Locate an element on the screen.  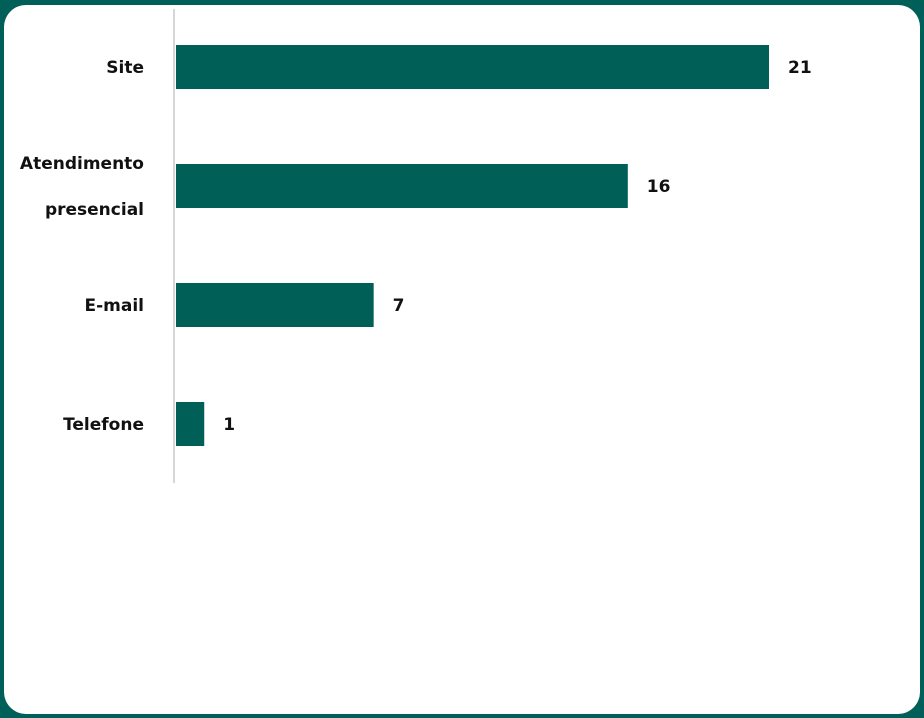
category-label-3: Telefone is located at coordinates (103, 425).